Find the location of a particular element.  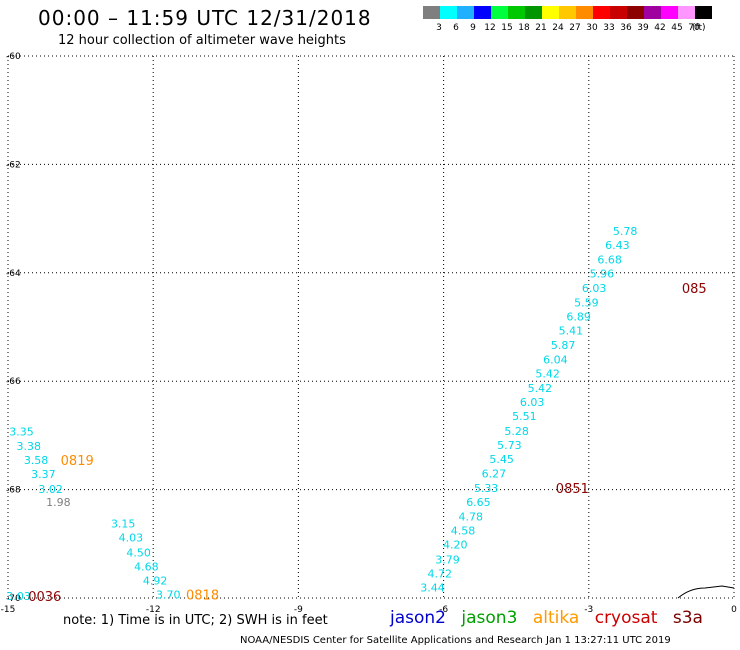

wave-height-value: 4.78 is located at coordinates (470, 516).